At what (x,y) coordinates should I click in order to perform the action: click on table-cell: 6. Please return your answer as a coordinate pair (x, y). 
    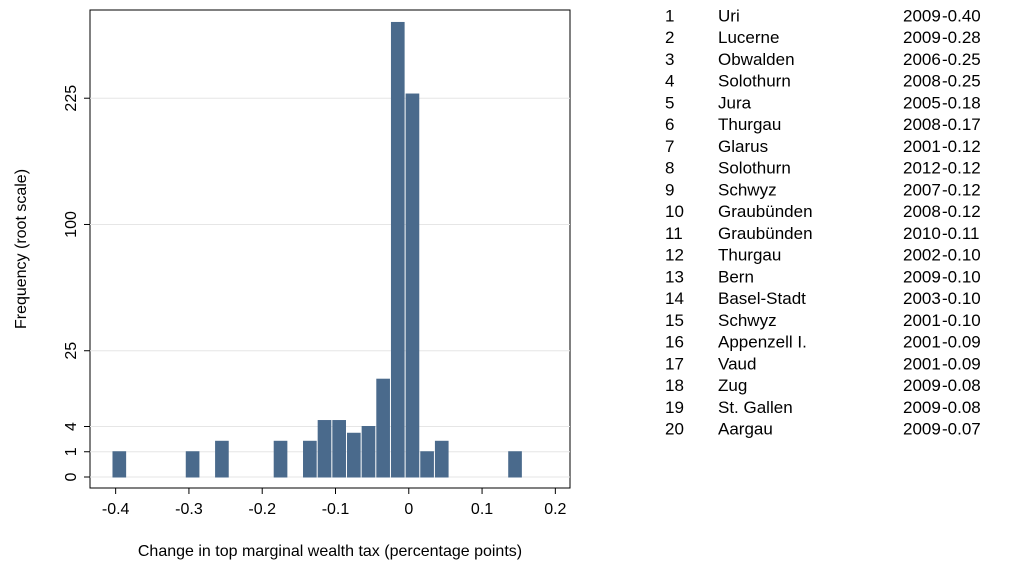
    Looking at the image, I should click on (669, 124).